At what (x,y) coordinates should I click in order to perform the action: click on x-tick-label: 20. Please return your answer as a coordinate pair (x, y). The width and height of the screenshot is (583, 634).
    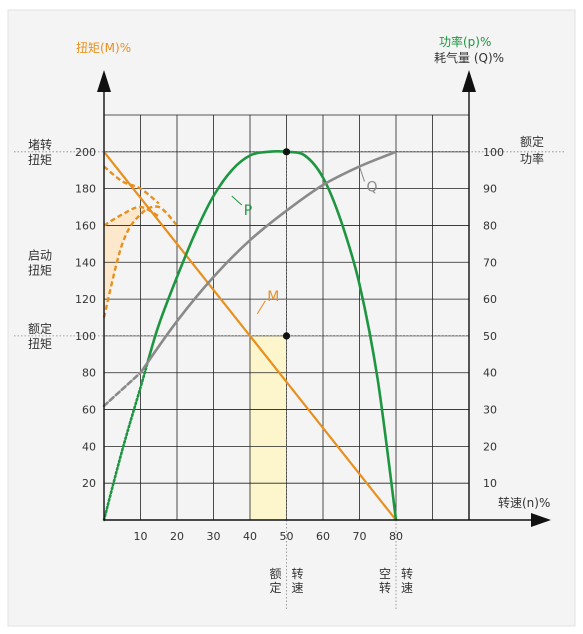
    Looking at the image, I should click on (177, 536).